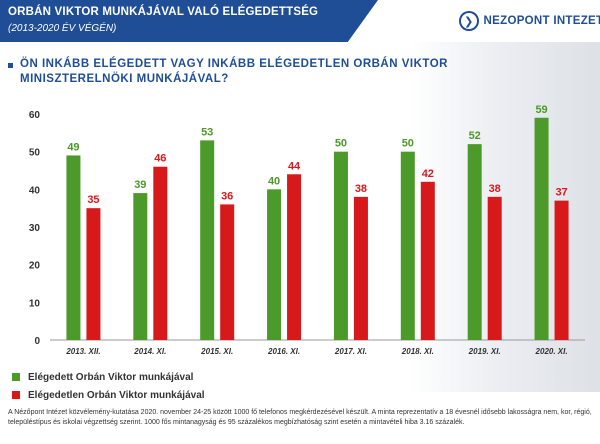 The height and width of the screenshot is (444, 600). What do you see at coordinates (37, 341) in the screenshot?
I see `y-tick-label: 0` at bounding box center [37, 341].